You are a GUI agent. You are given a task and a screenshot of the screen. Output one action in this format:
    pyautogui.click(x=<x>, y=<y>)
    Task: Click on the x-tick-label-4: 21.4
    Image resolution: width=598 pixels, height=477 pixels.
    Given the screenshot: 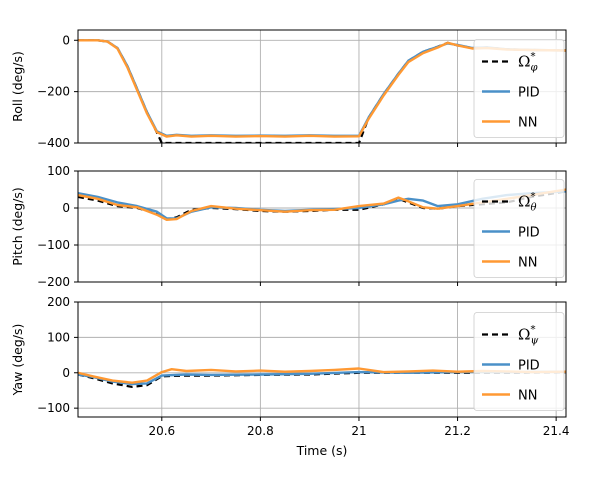 What is the action you would take?
    pyautogui.click(x=556, y=431)
    